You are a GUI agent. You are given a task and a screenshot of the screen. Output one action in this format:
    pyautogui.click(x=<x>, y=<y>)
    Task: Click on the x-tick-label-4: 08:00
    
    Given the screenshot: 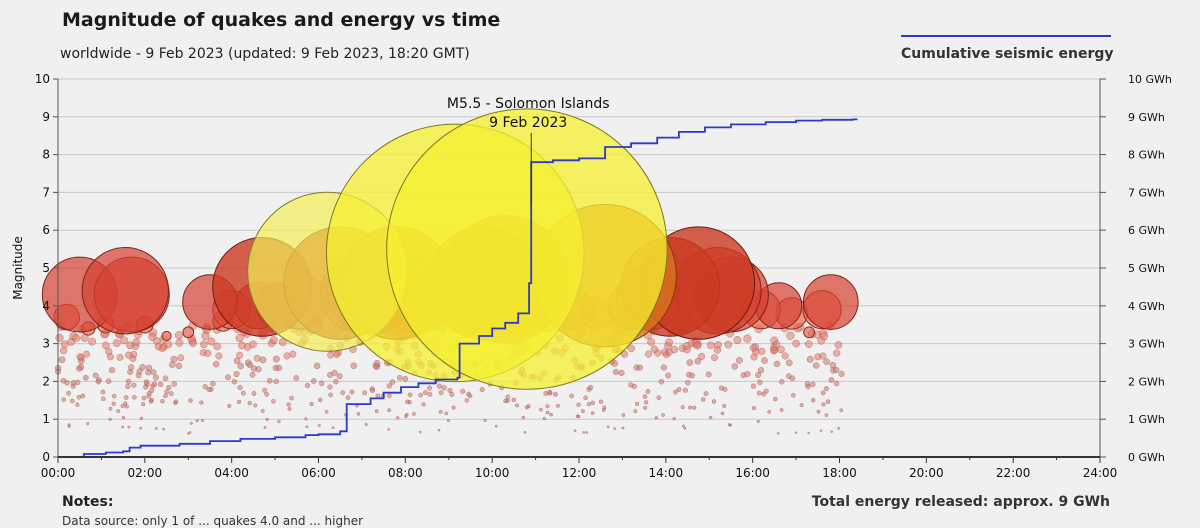 What is the action you would take?
    pyautogui.click(x=405, y=473)
    